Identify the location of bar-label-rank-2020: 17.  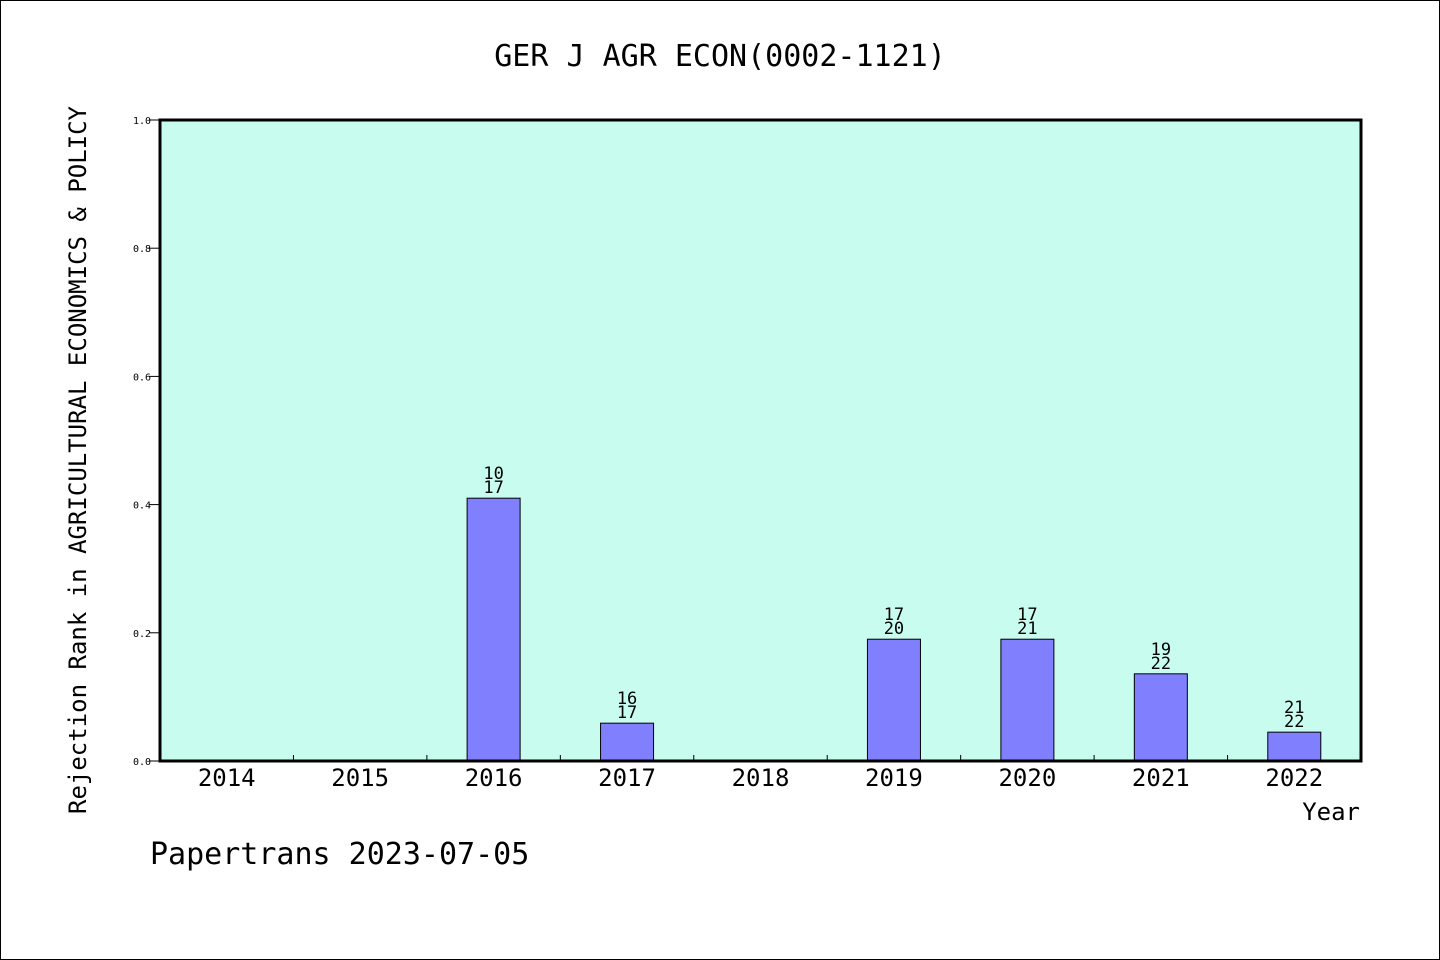
(1027, 615).